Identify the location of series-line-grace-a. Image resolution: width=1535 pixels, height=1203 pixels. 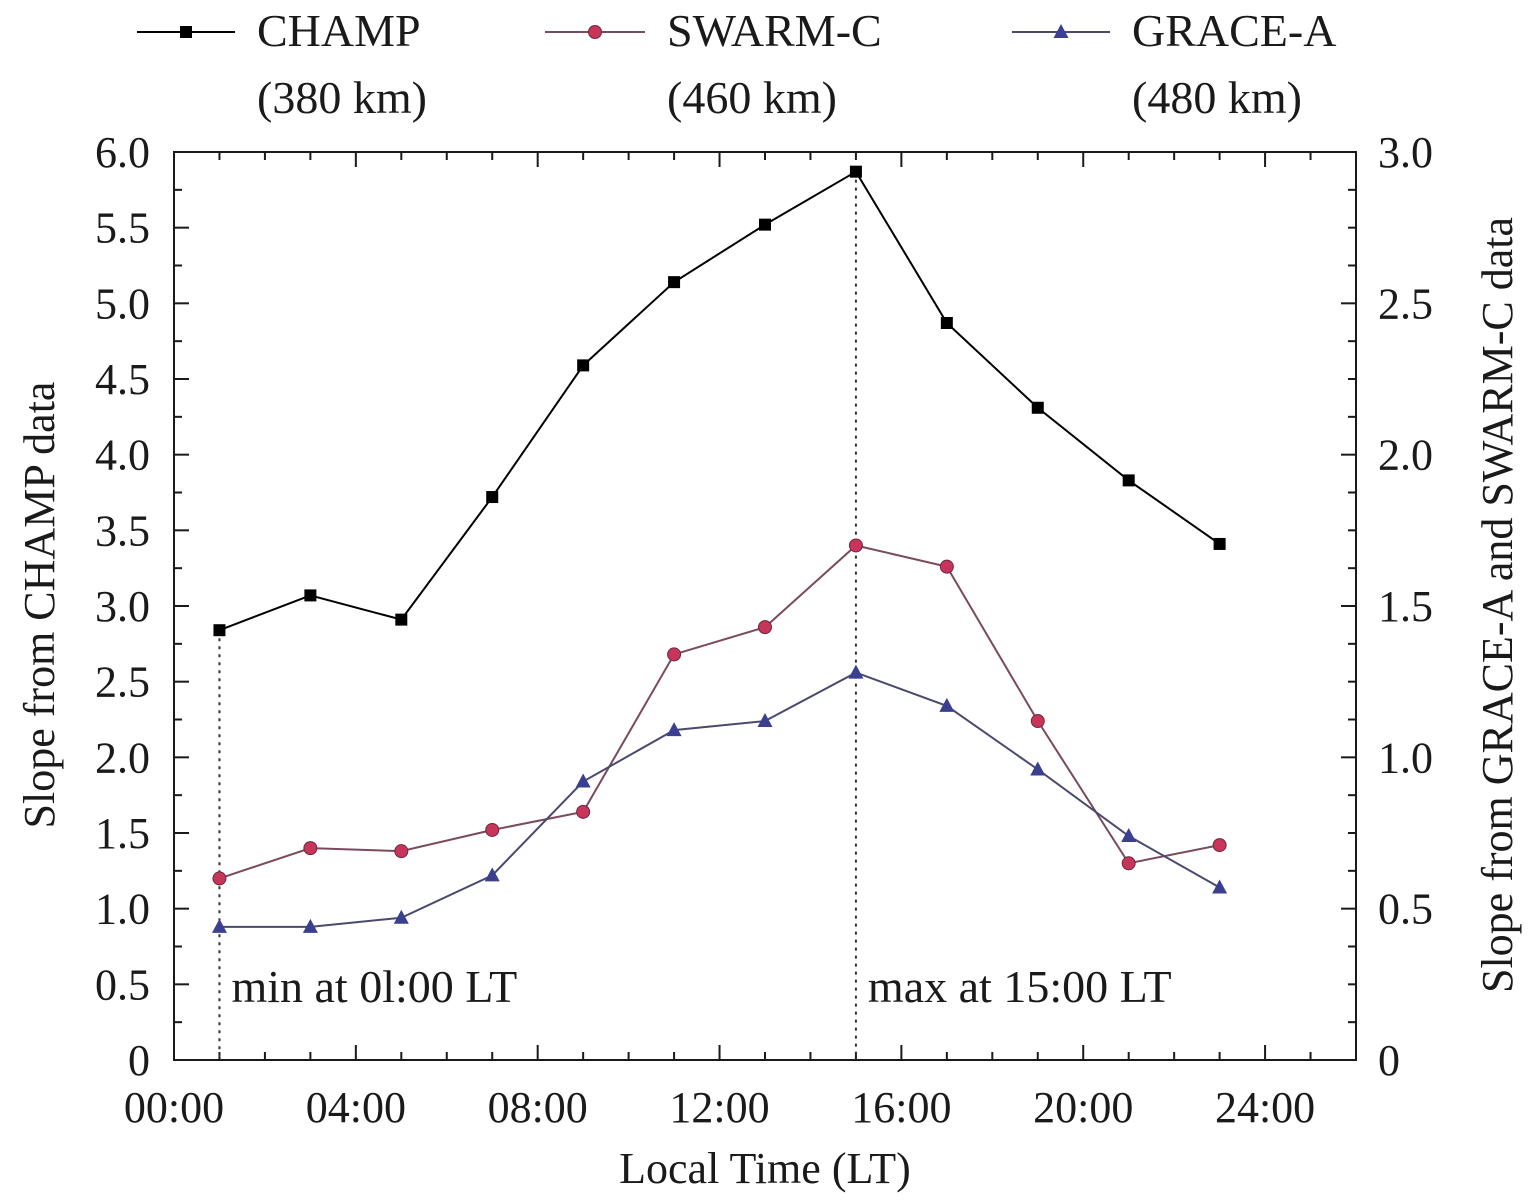
(720, 799).